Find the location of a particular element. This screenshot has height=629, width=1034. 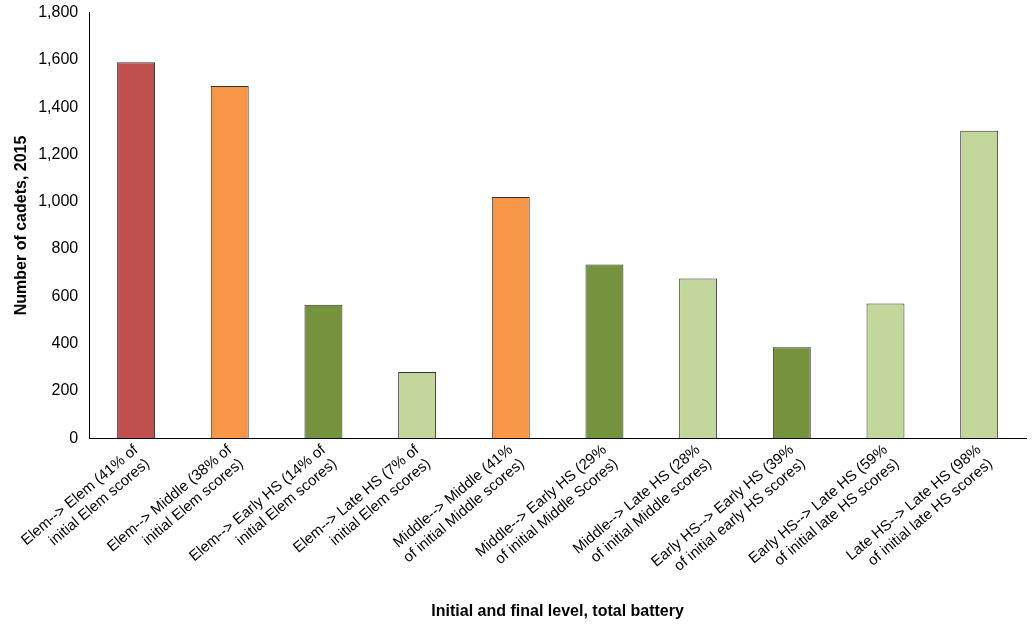

y-tick-label: 0 is located at coordinates (74, 437).